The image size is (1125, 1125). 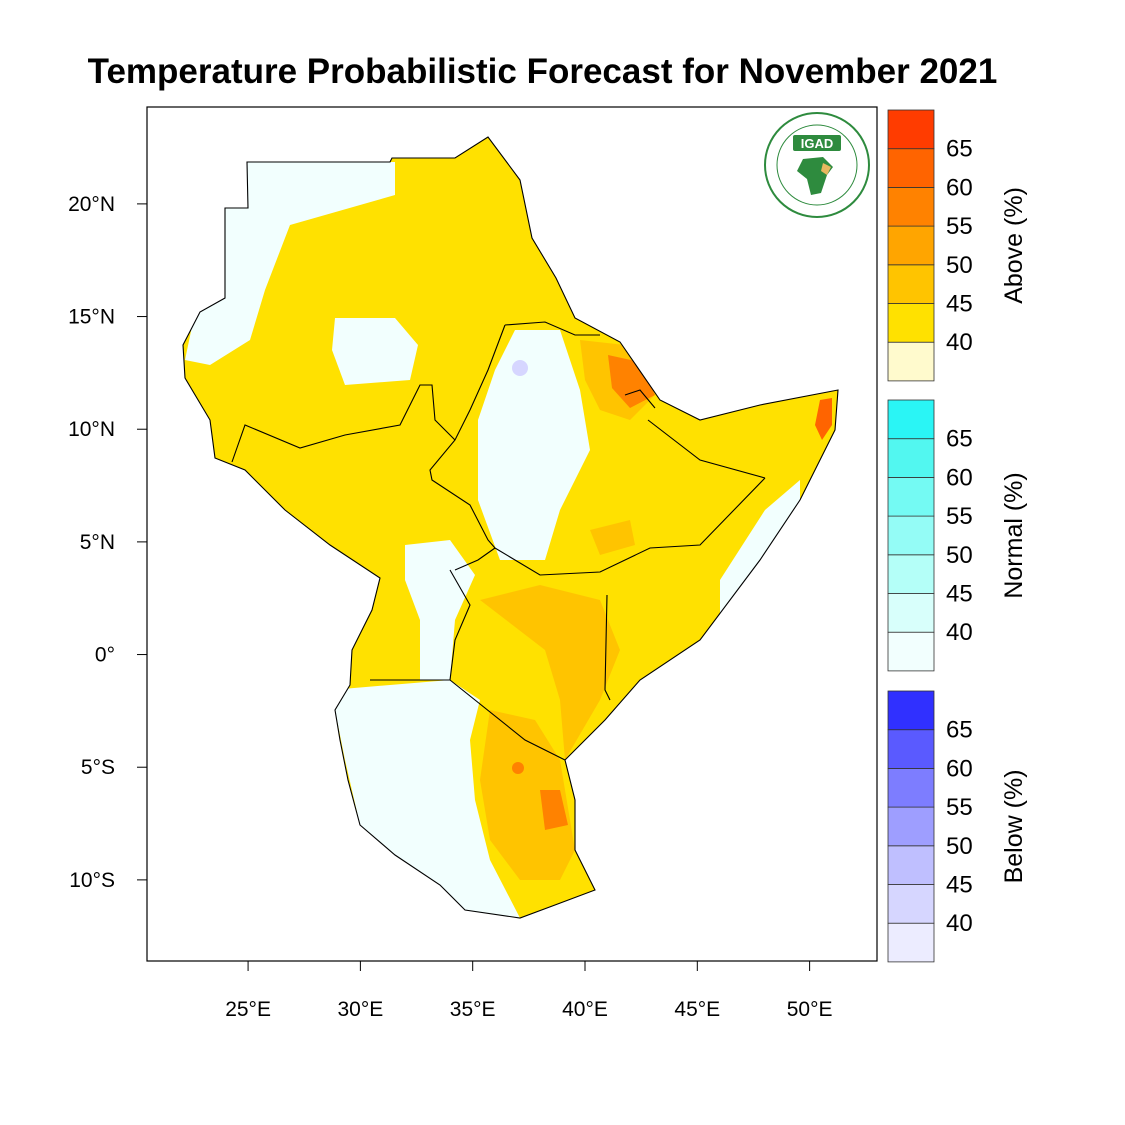 What do you see at coordinates (440, 610) in the screenshot?
I see `normal-area-lakes` at bounding box center [440, 610].